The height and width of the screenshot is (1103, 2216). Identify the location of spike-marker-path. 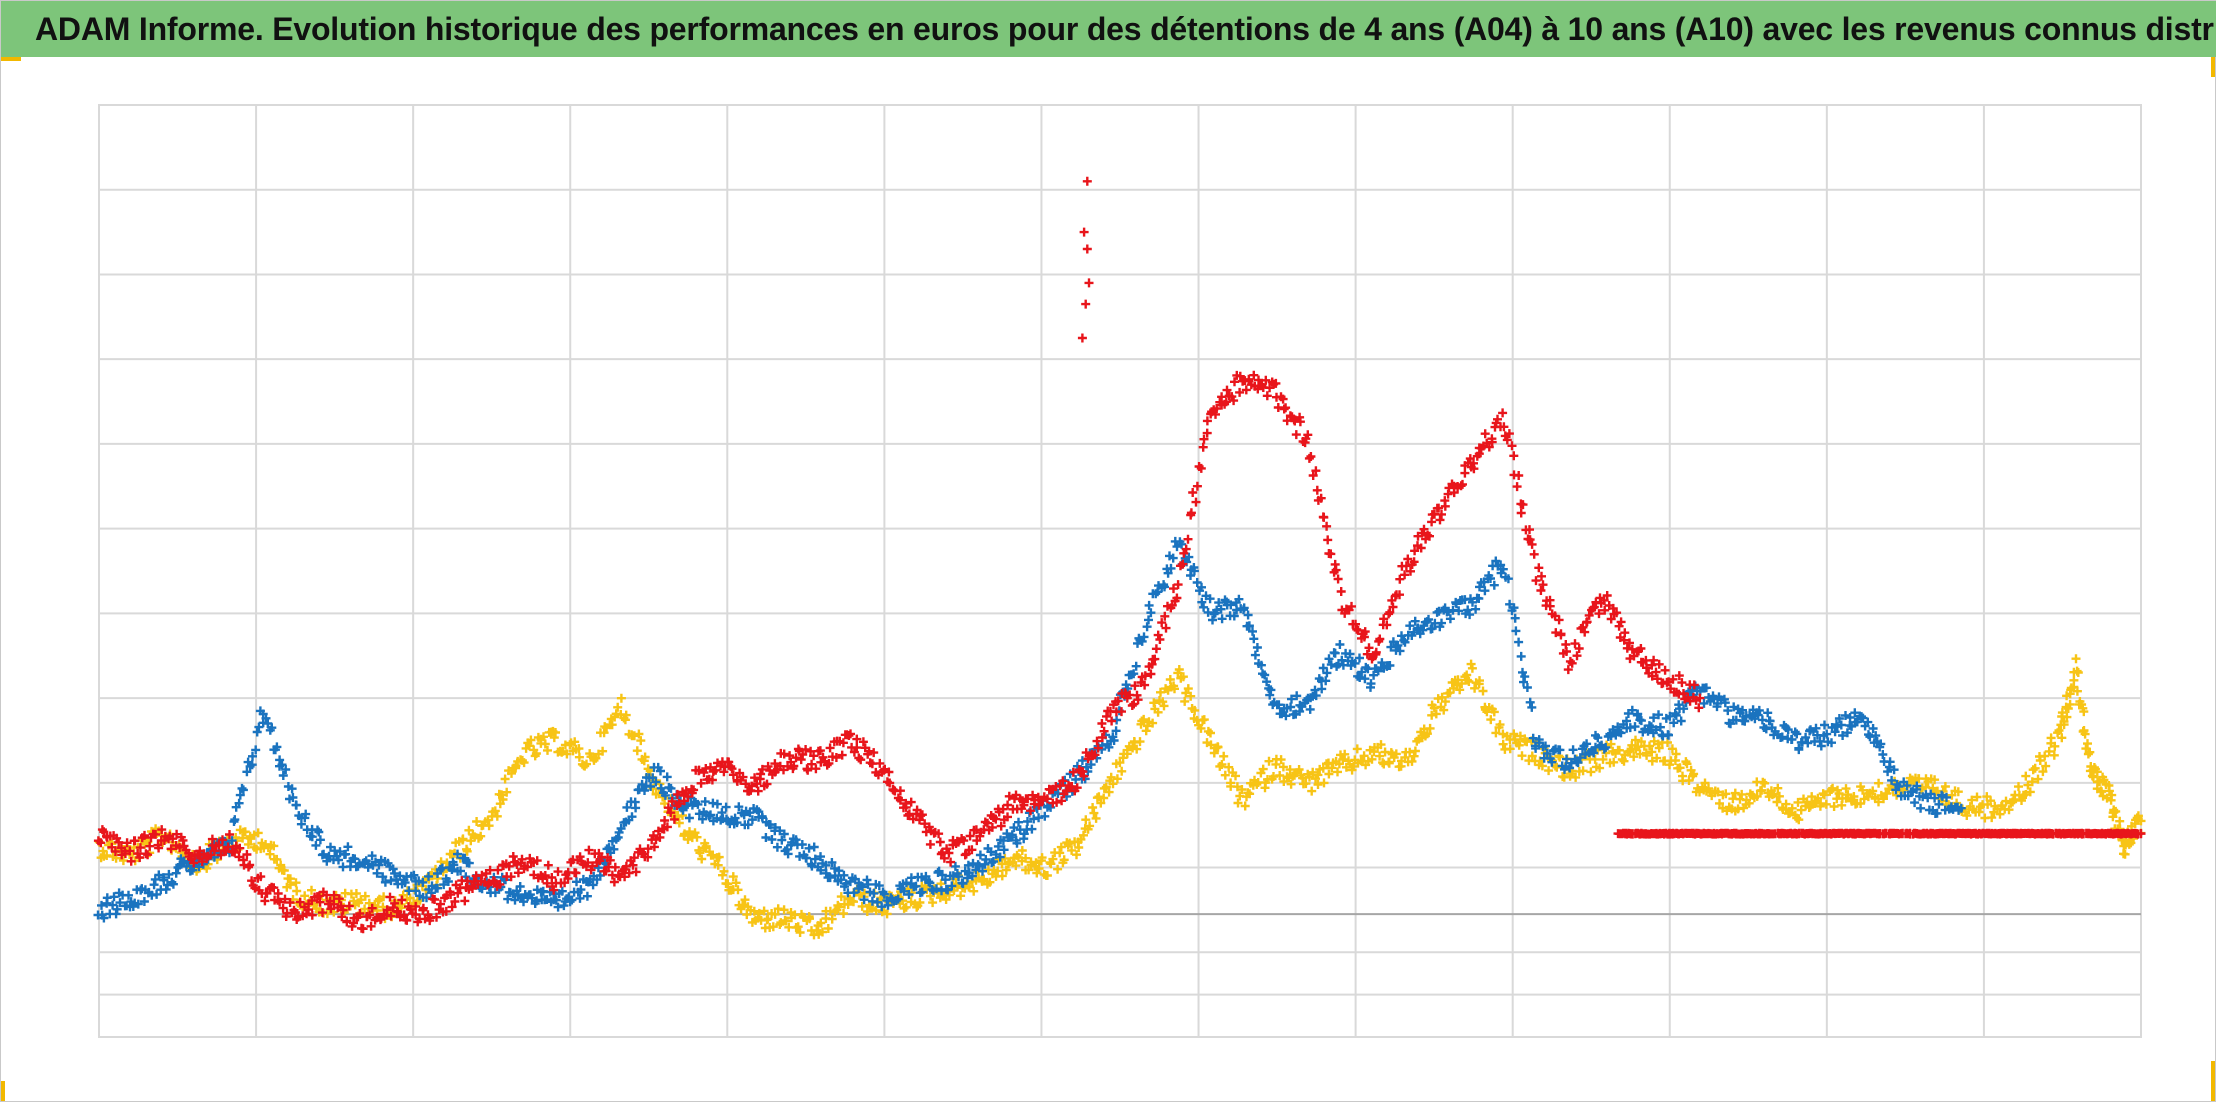
(1085, 259).